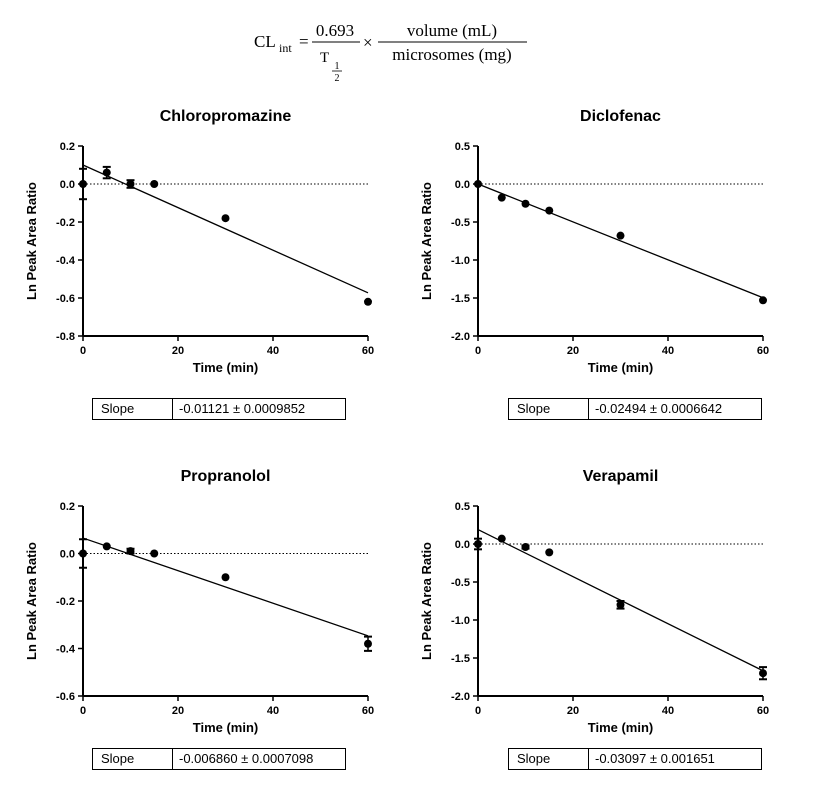 This screenshot has width=825, height=793. Describe the element at coordinates (460, 697) in the screenshot. I see `y-tick-label: -2.0` at that location.